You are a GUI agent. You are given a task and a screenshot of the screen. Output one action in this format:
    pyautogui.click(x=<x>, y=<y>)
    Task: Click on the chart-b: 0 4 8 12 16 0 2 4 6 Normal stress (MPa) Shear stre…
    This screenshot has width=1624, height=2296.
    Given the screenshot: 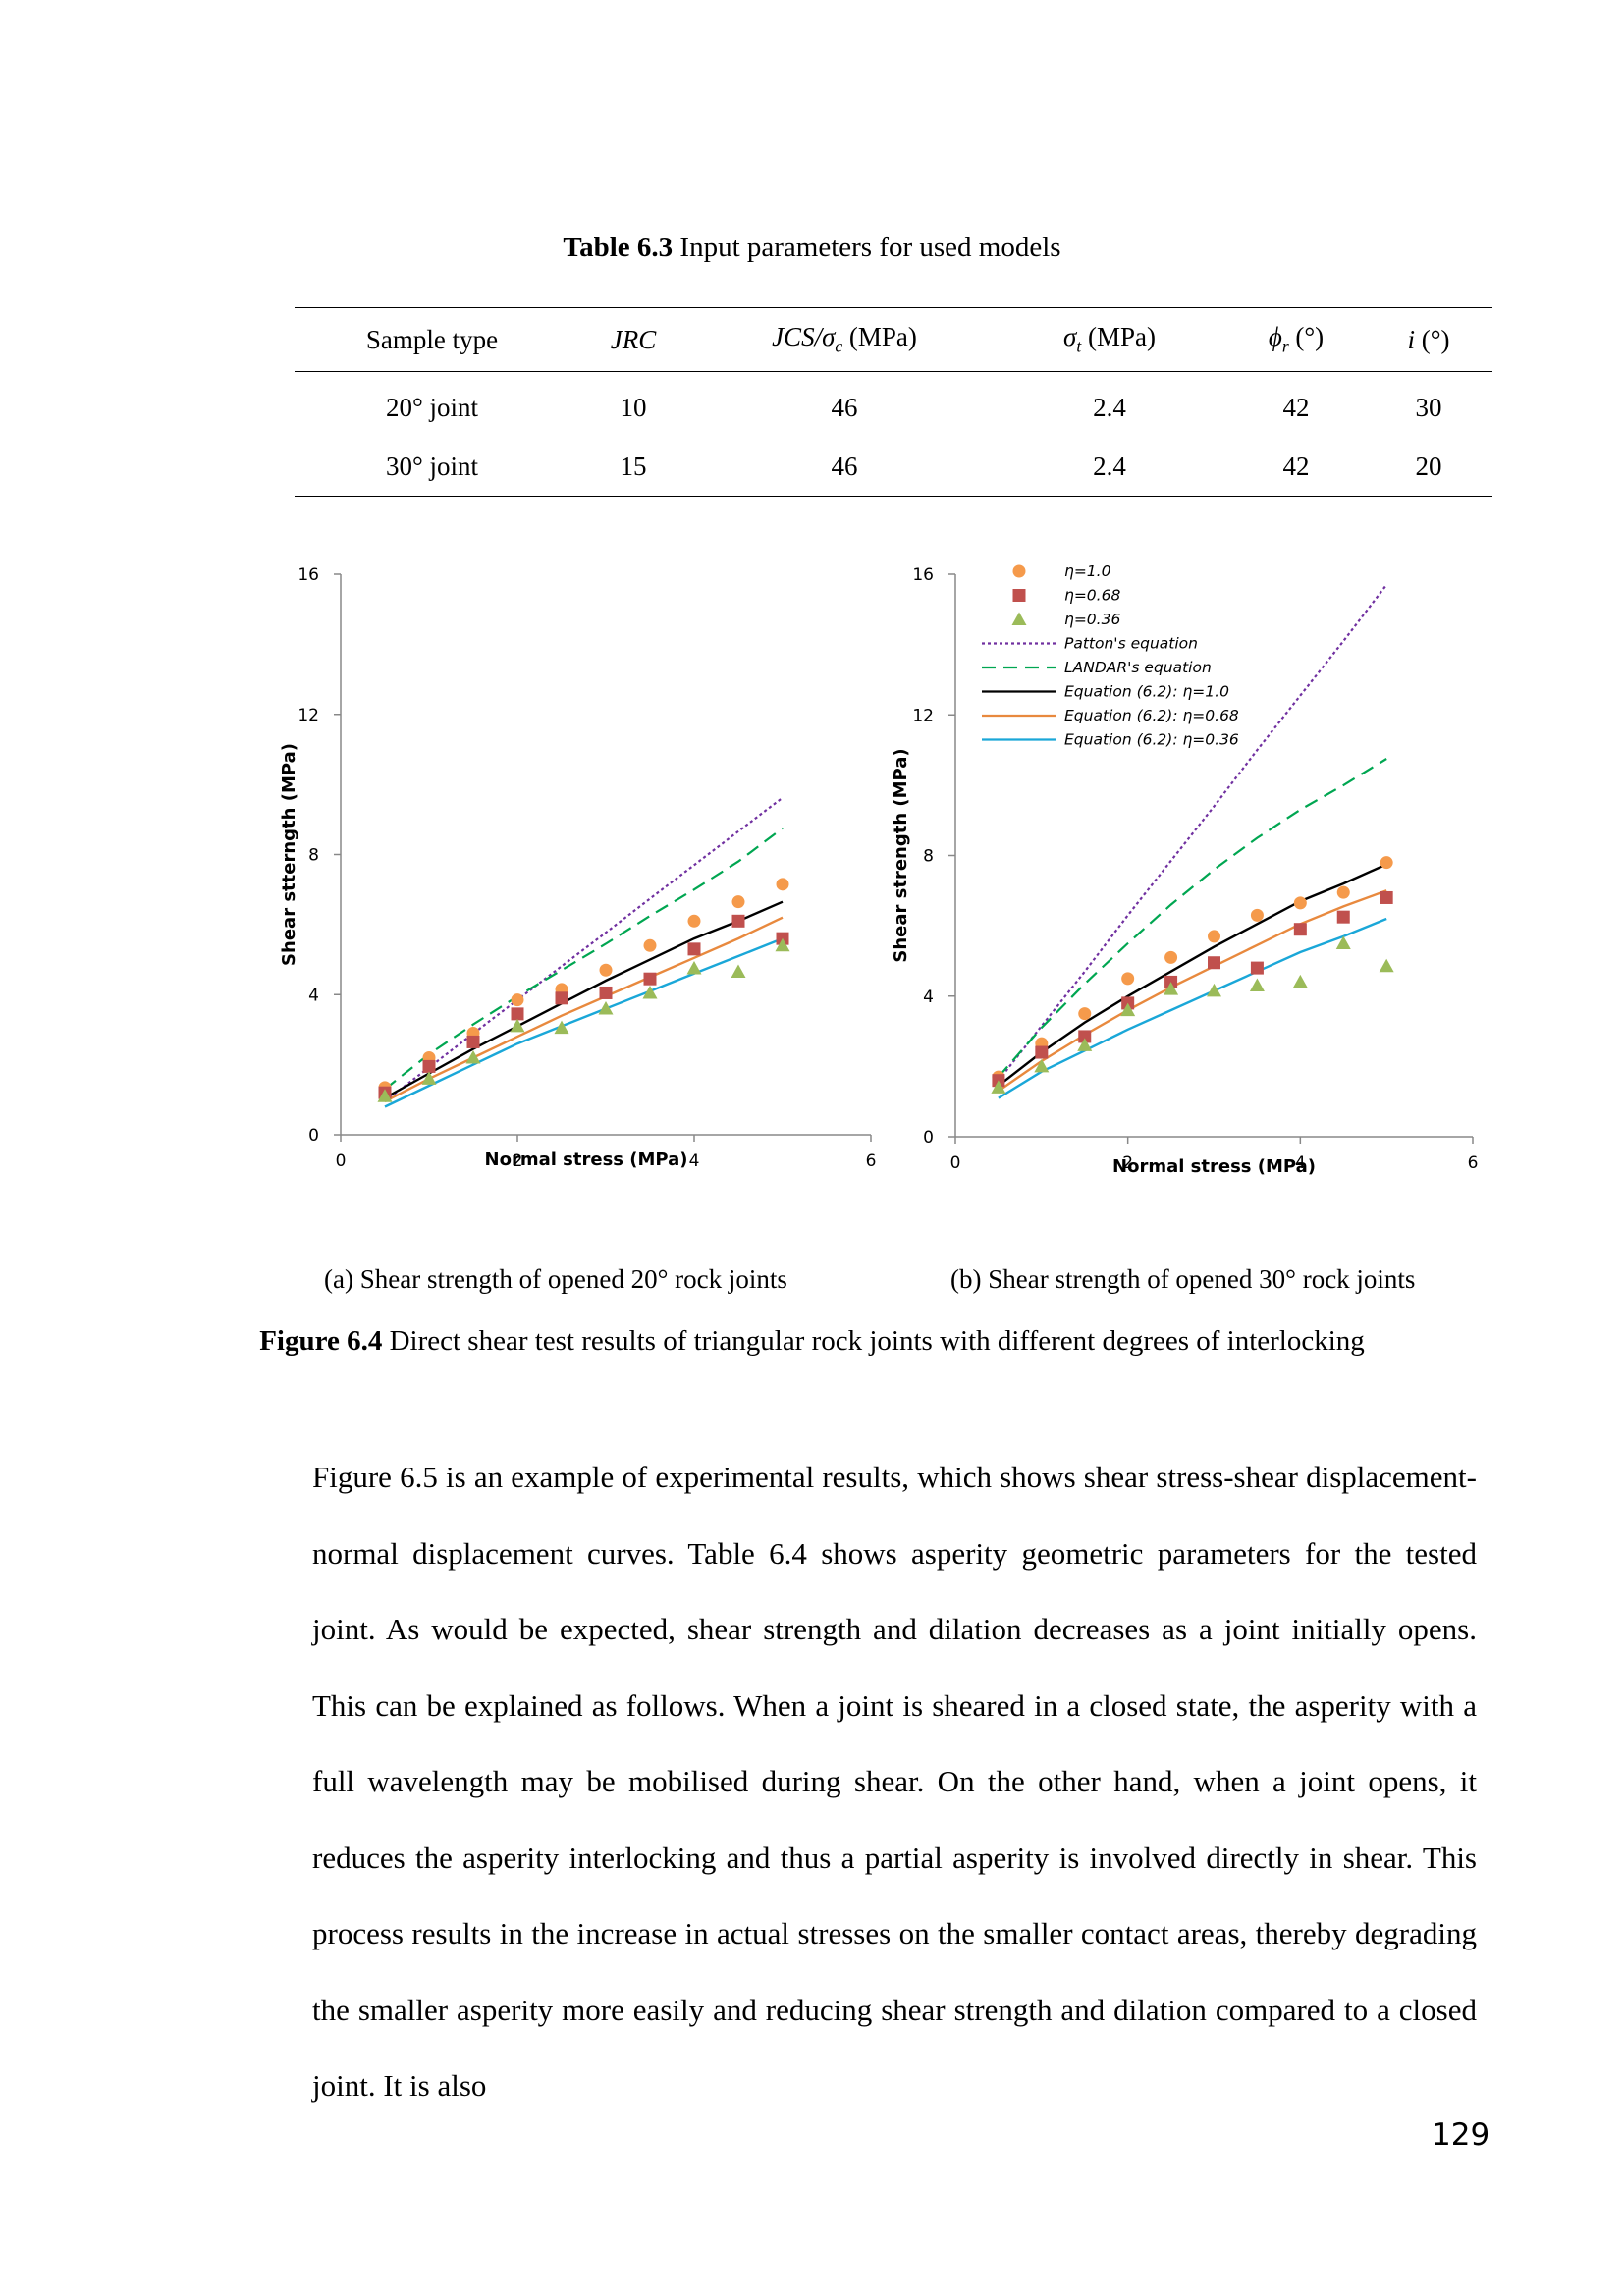 What is the action you would take?
    pyautogui.click(x=1185, y=870)
    